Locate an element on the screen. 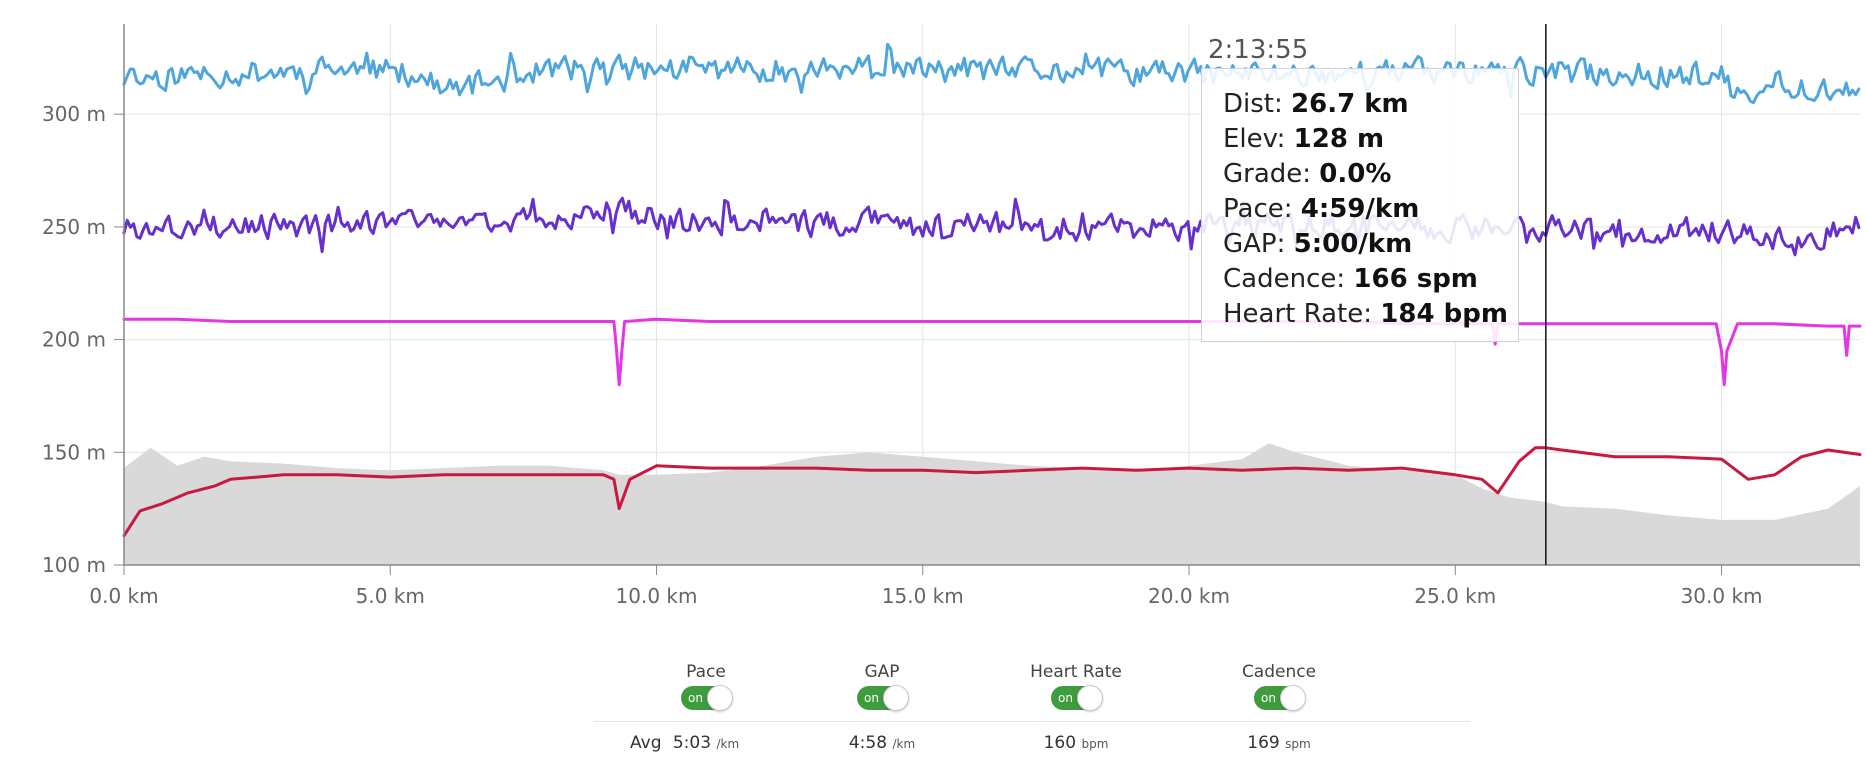 This screenshot has height=760, width=1866. control-heart-rate: Heart Rate on is located at coordinates (1076, 685).